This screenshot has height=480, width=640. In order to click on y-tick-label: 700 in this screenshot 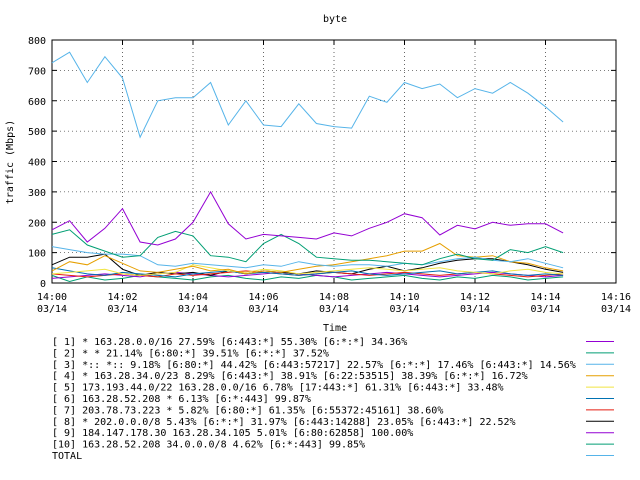, I will do `click(37, 71)`.